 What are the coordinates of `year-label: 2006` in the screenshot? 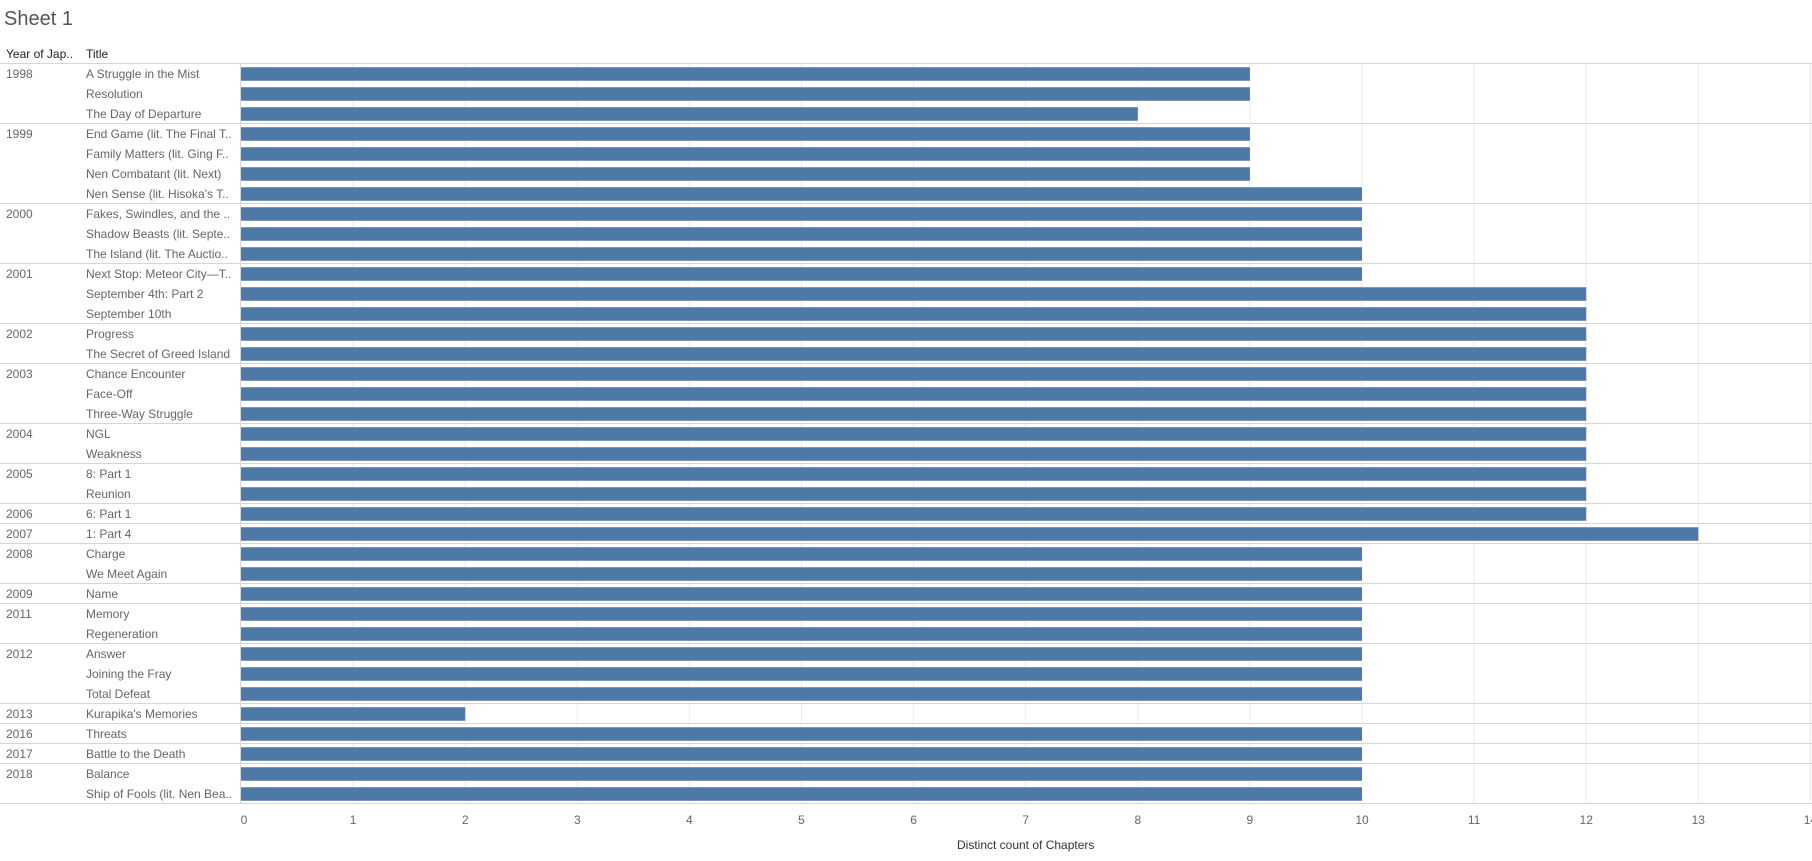 It's located at (19, 514).